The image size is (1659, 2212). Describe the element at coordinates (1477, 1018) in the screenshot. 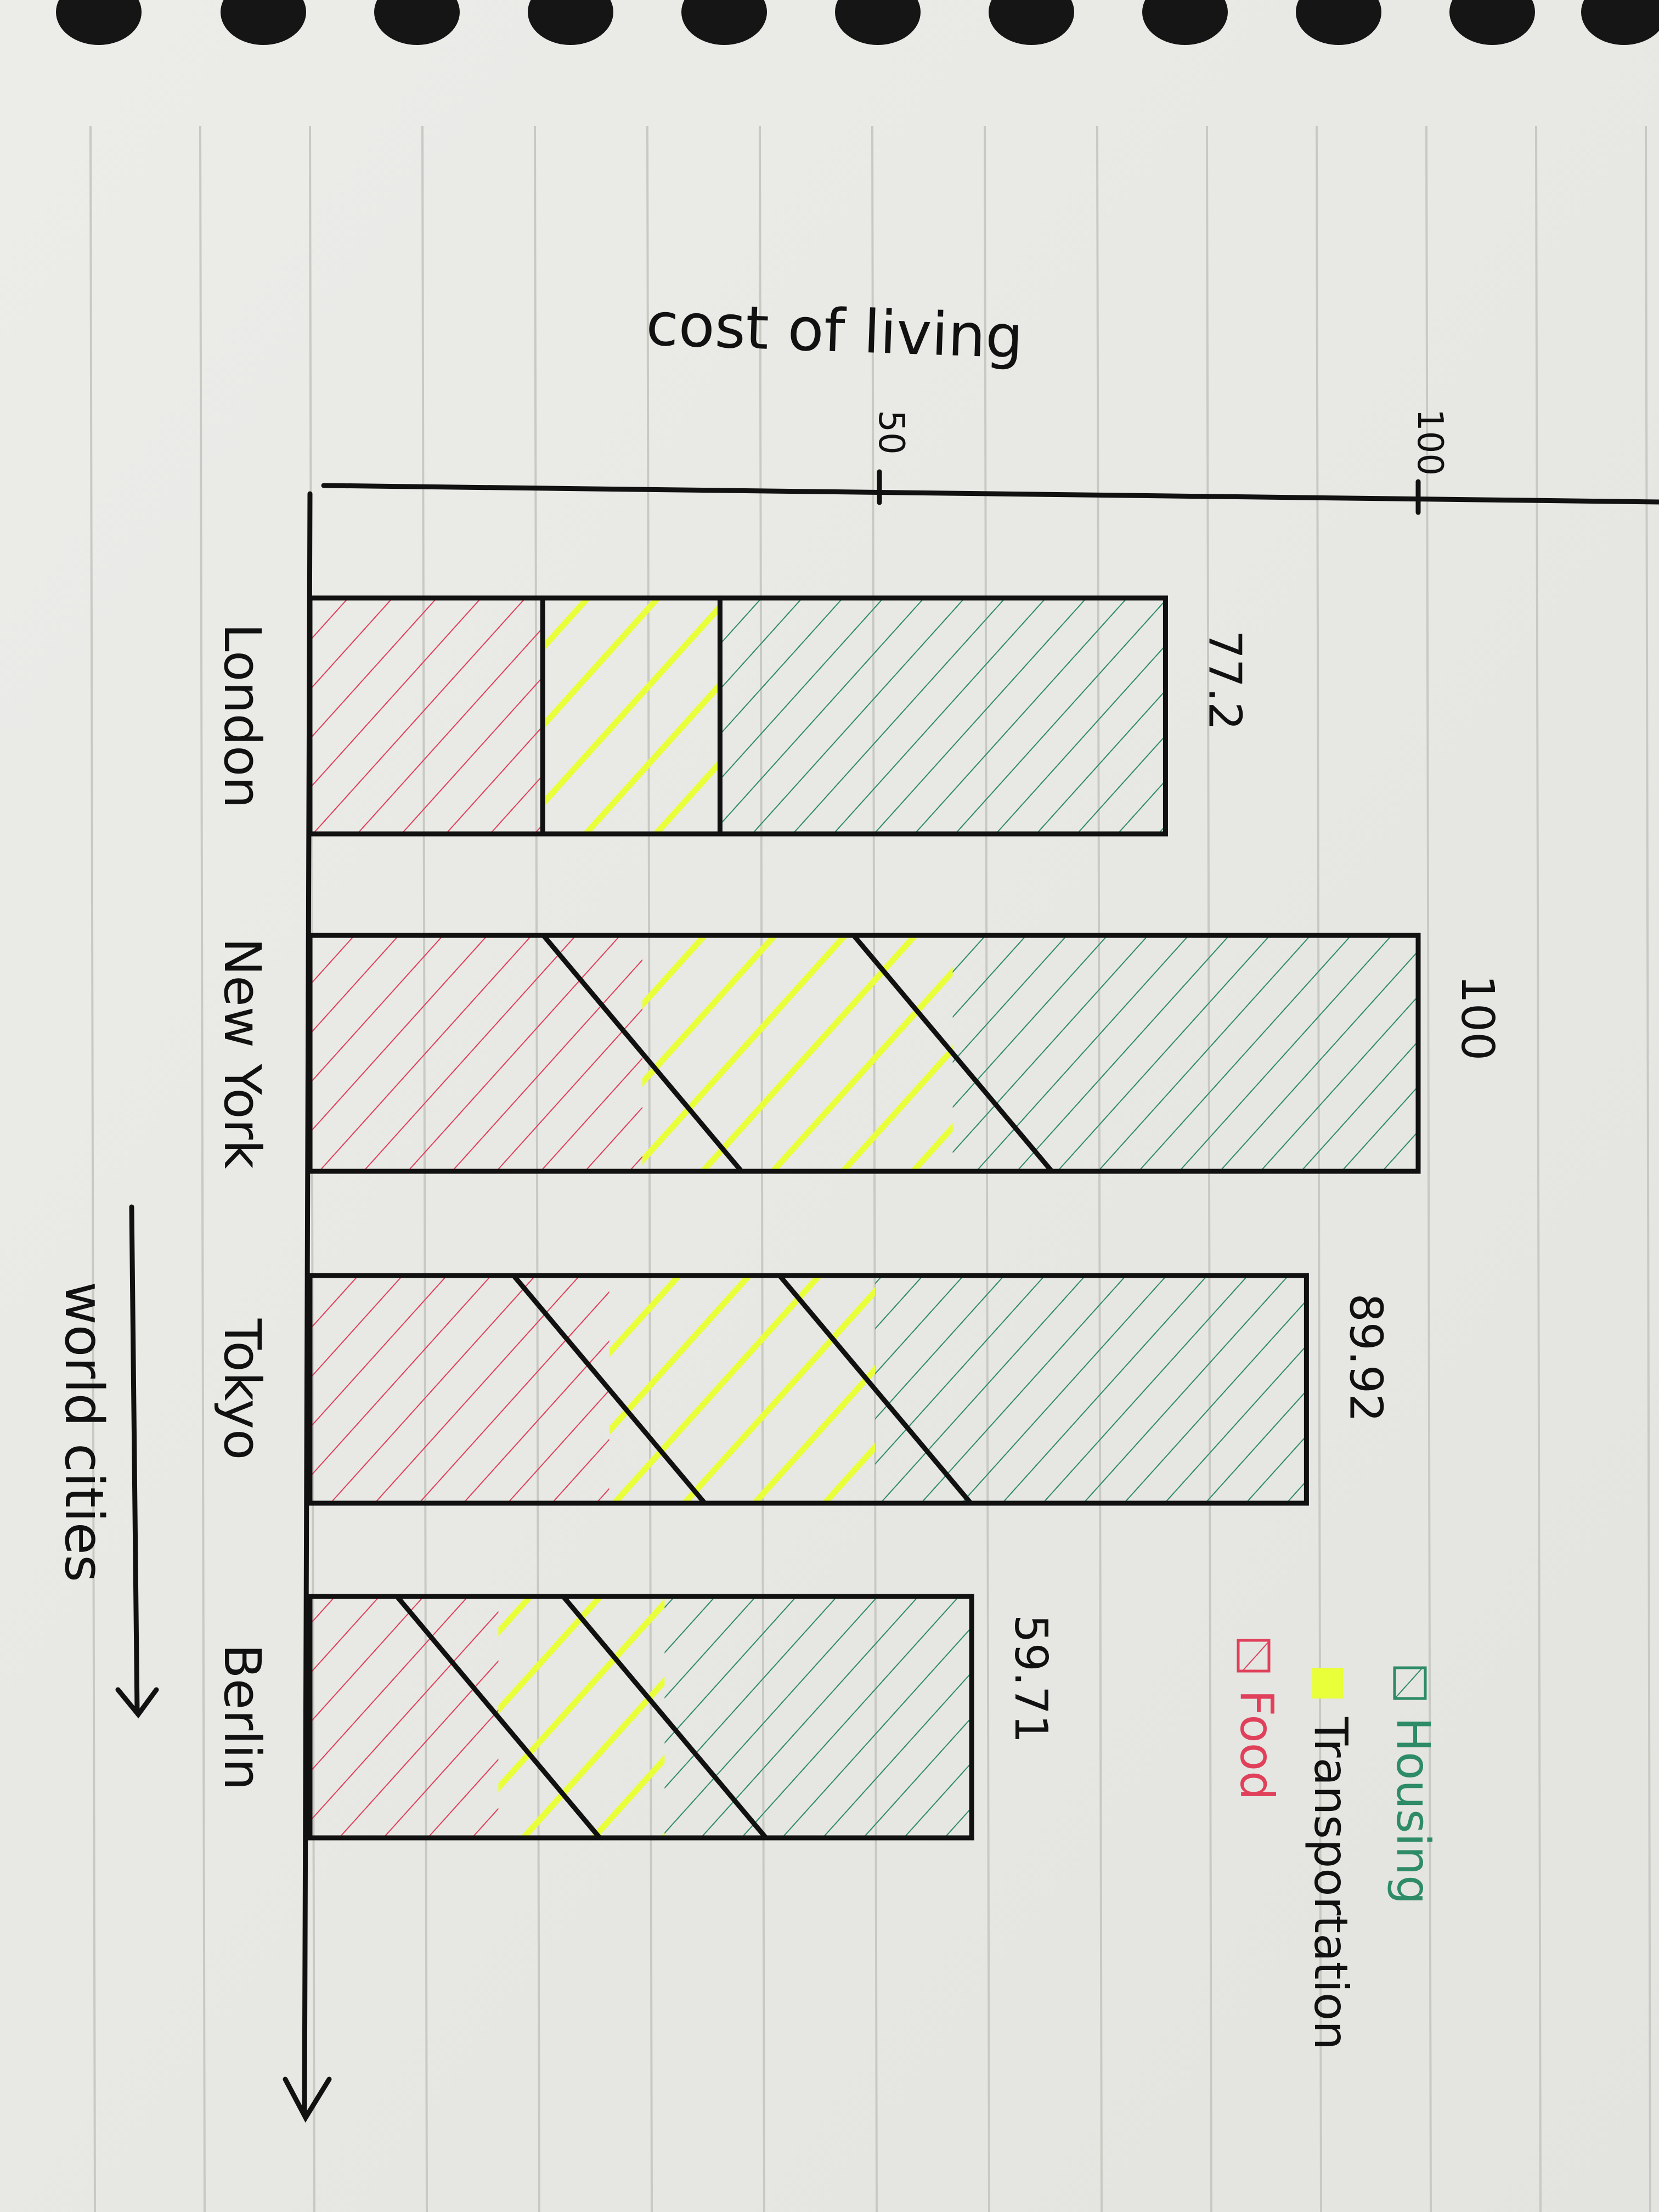

I see `bar-total-label: 100` at that location.